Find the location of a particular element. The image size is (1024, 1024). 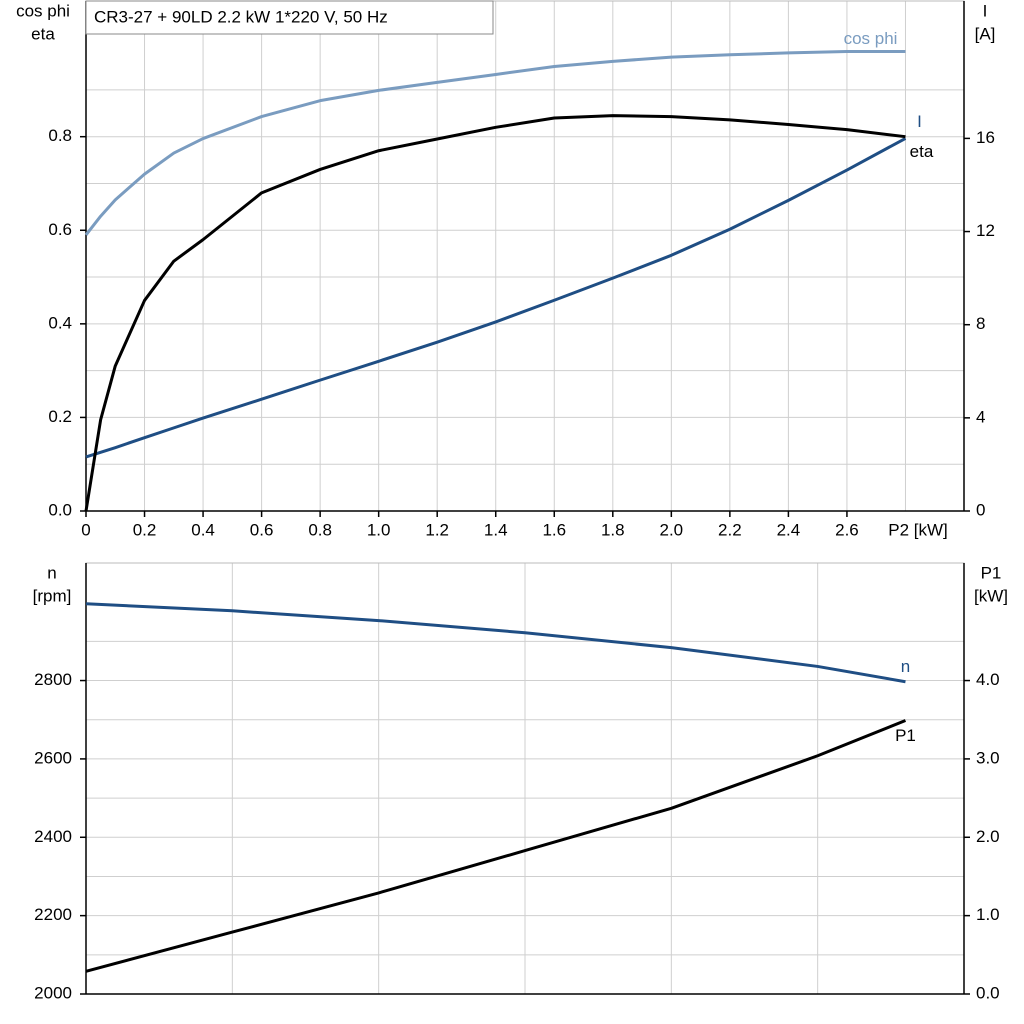

y2-tick-label: 2.0 is located at coordinates (988, 836).